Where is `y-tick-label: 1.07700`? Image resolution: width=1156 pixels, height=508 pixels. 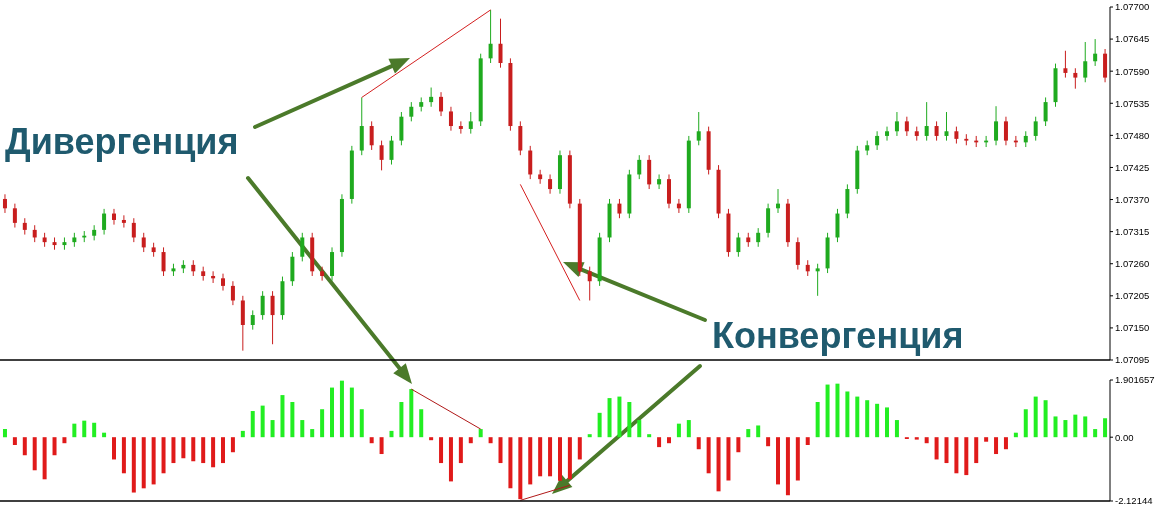
y-tick-label: 1.07700 is located at coordinates (1132, 7).